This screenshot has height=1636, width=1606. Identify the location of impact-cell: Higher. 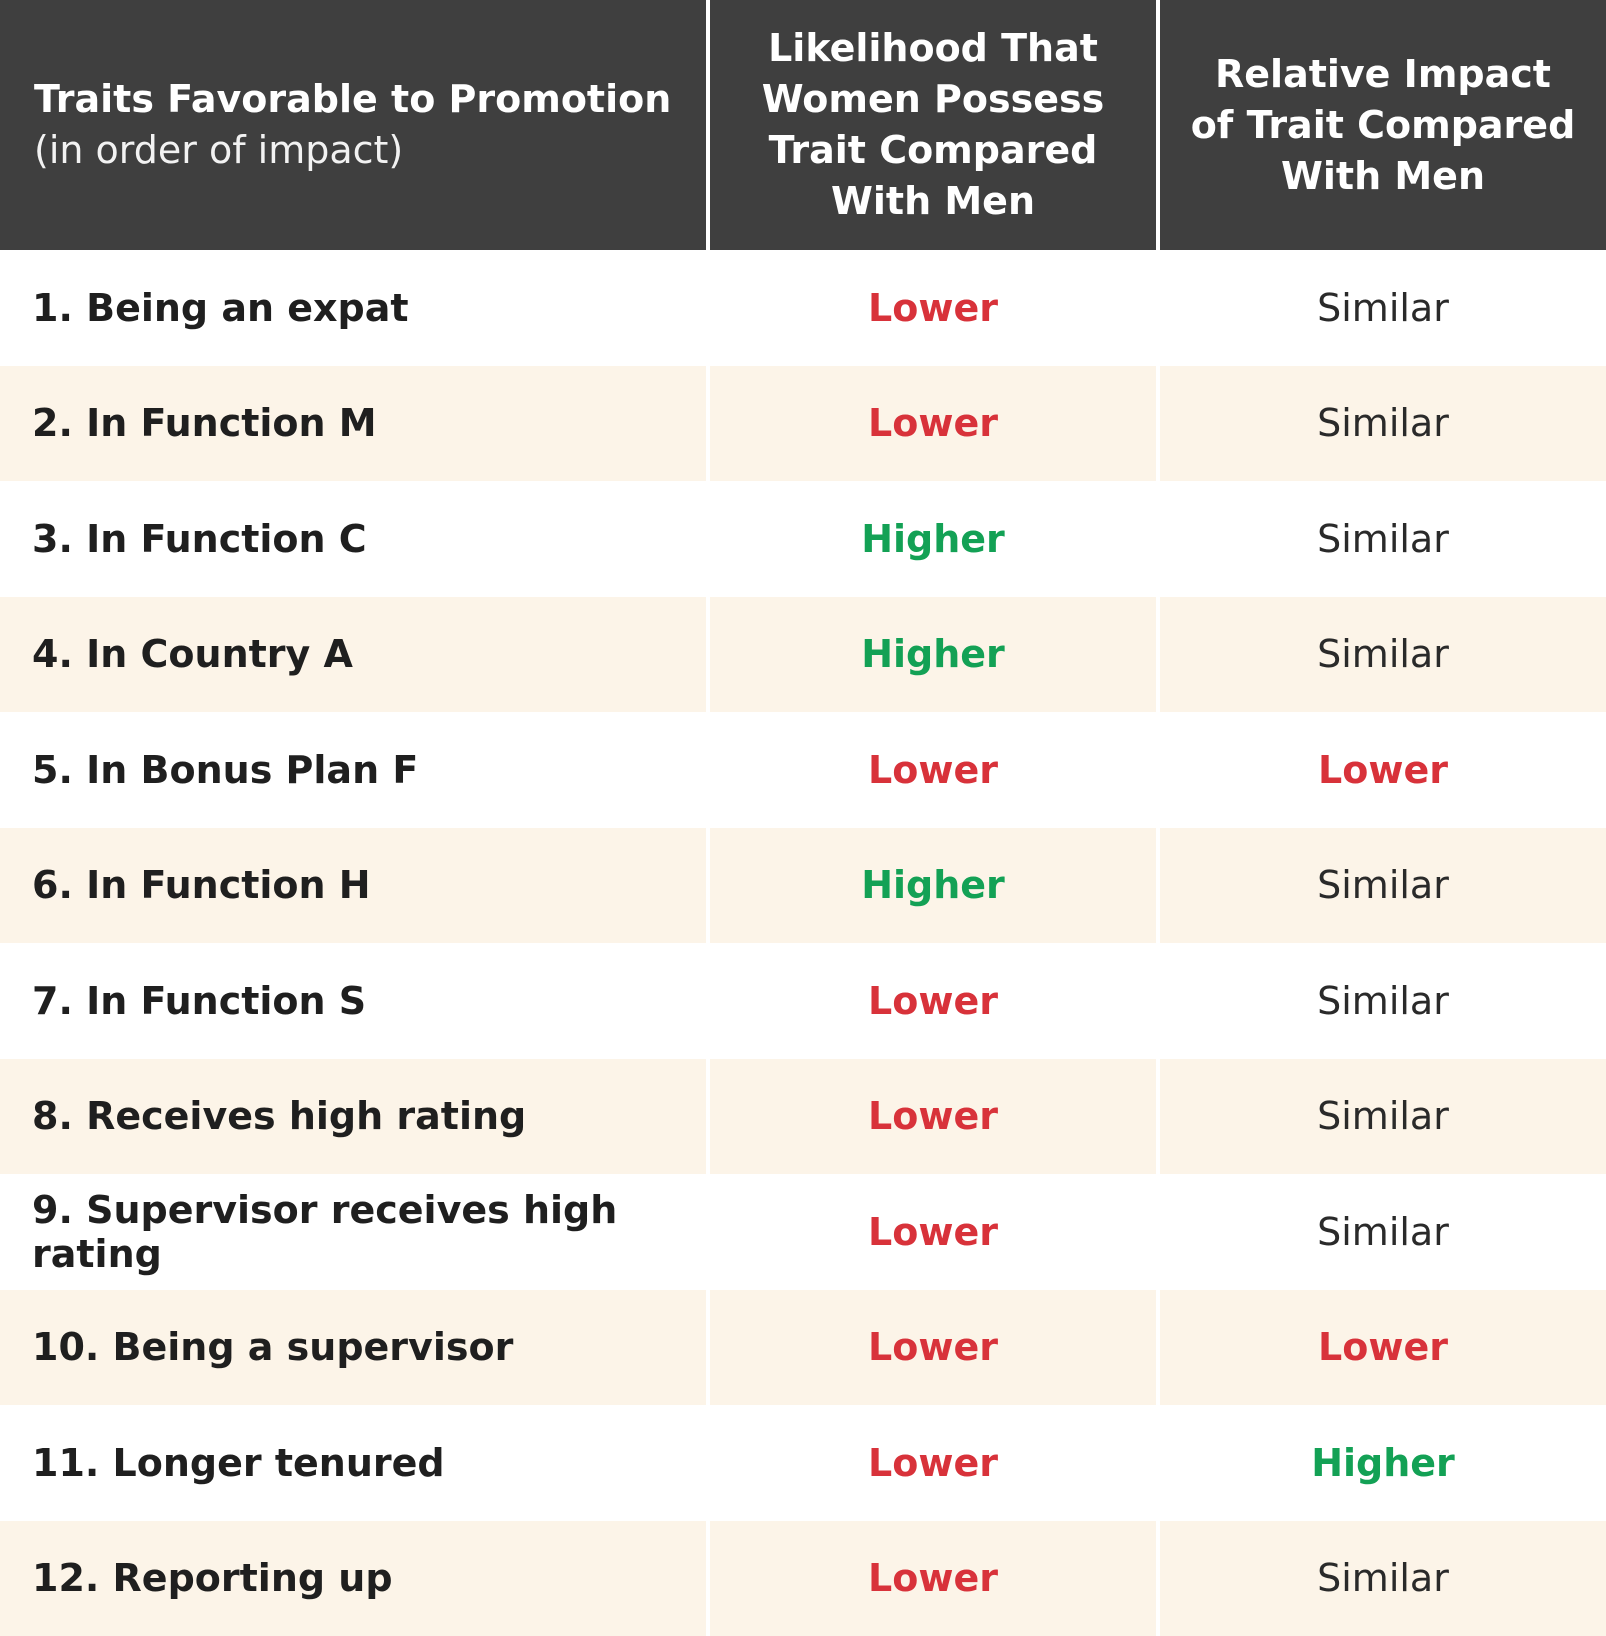
(1383, 1463).